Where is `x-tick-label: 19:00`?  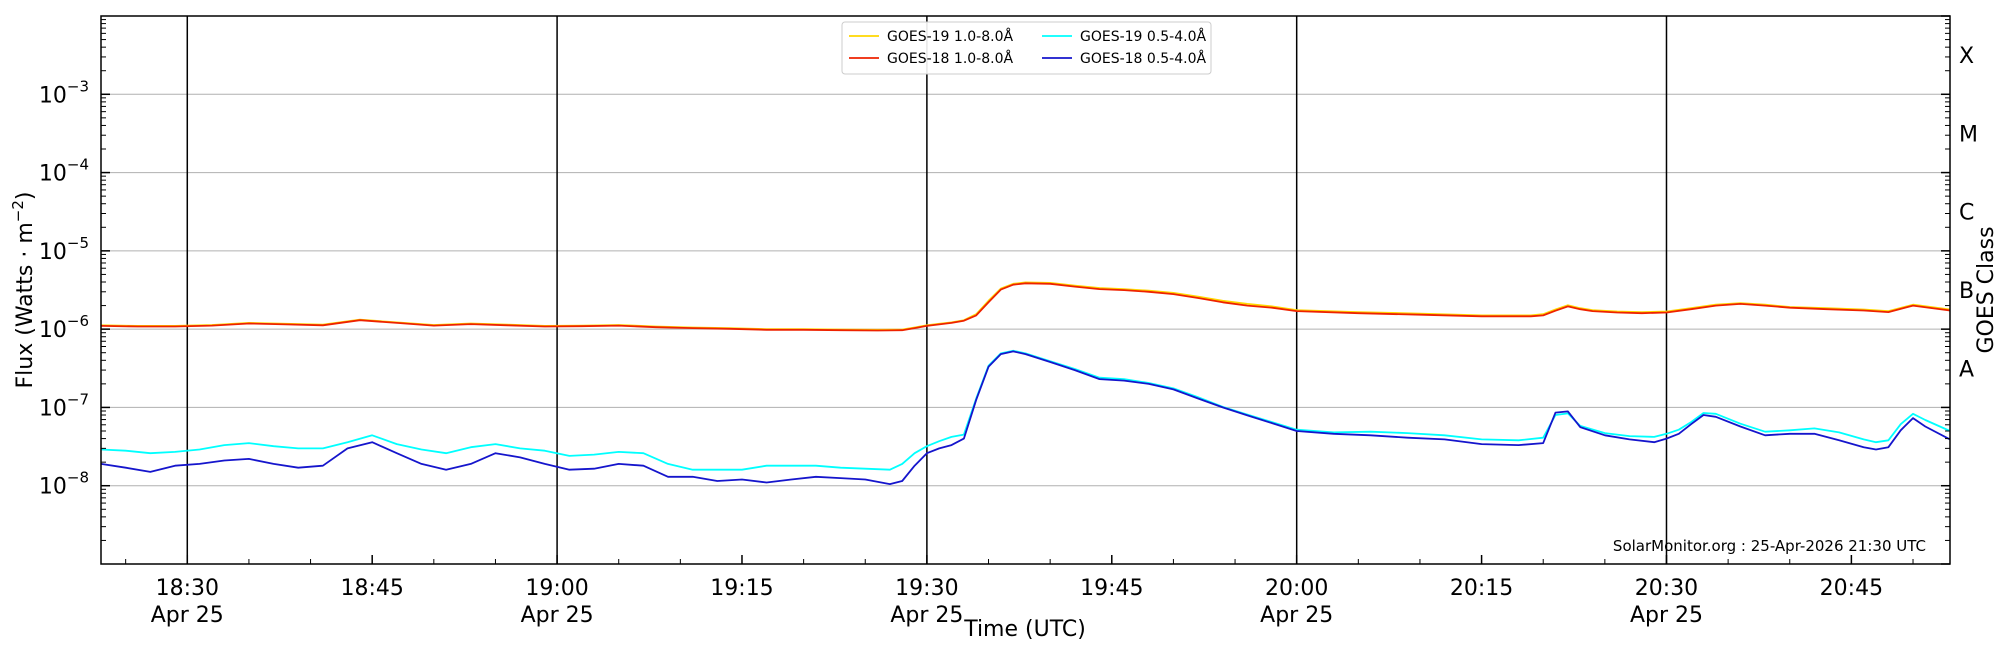 x-tick-label: 19:00 is located at coordinates (556, 588).